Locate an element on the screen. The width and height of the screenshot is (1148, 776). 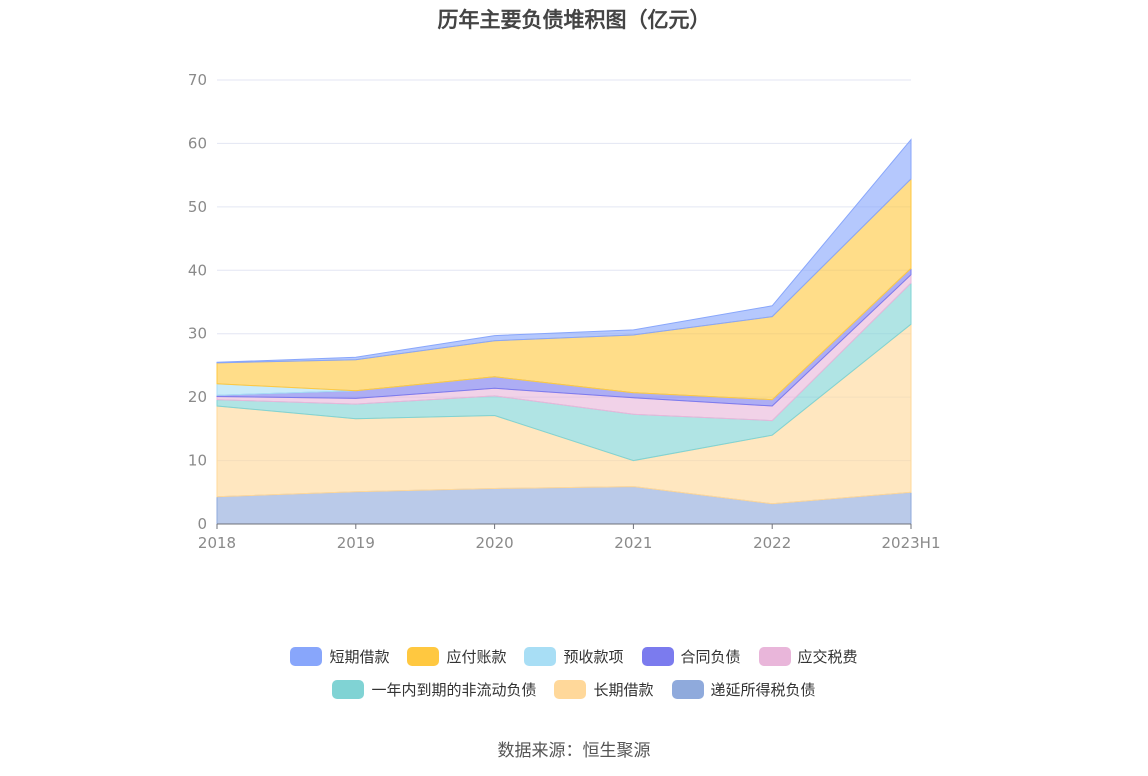
legend-item: 预收款项 is located at coordinates (574, 656).